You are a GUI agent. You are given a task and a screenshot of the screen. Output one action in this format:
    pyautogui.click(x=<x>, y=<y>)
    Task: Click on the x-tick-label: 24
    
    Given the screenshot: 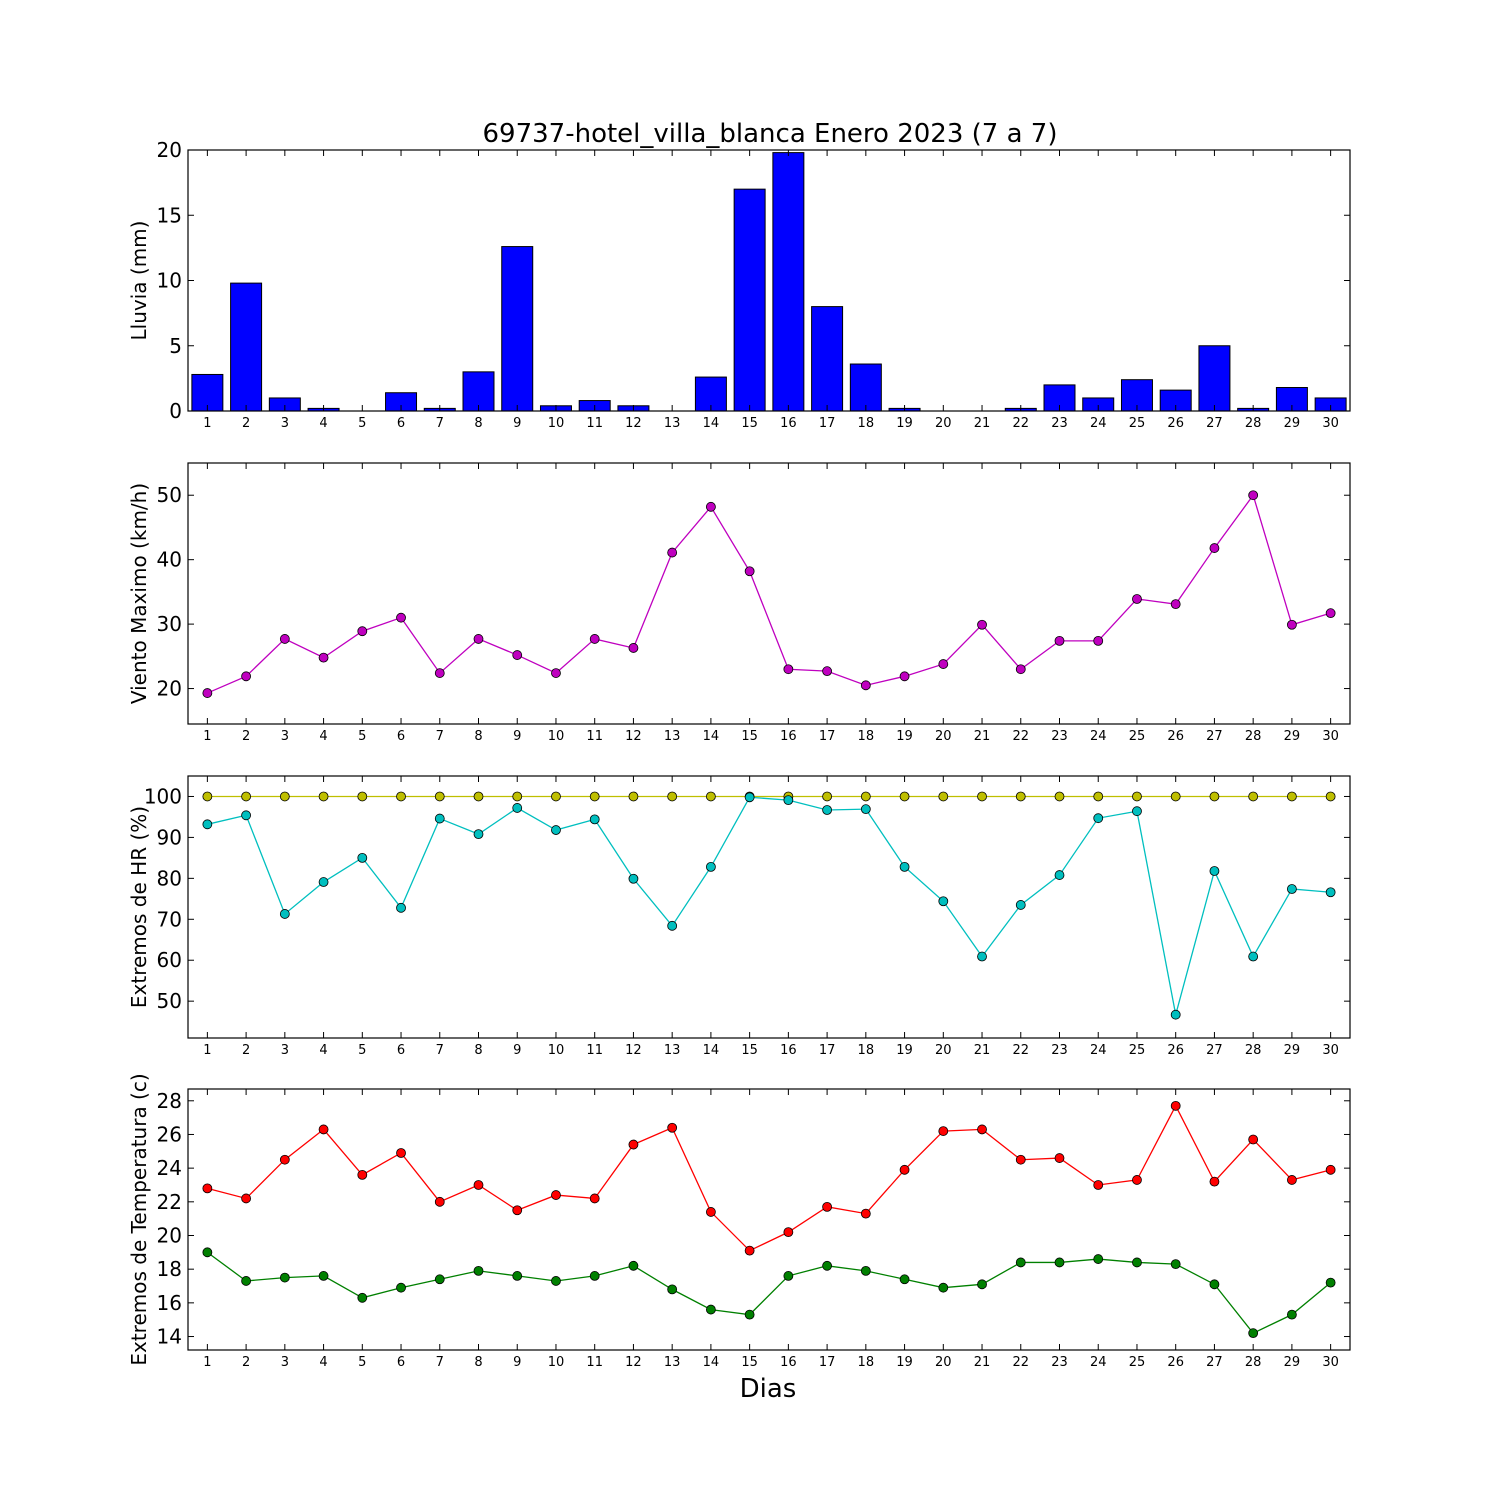 What is the action you would take?
    pyautogui.click(x=1098, y=1050)
    